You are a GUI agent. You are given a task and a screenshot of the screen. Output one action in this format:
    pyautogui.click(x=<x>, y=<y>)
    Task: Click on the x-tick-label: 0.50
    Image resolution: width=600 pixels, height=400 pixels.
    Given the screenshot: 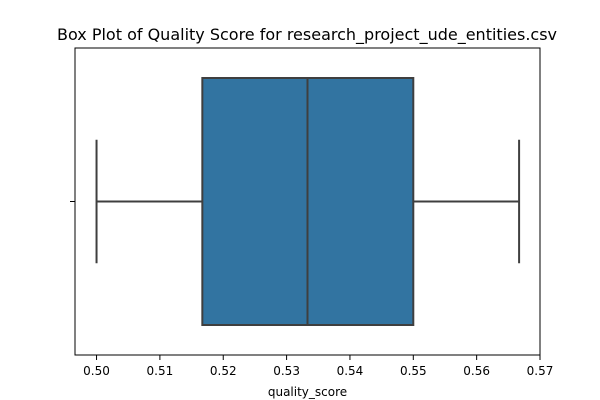 What is the action you would take?
    pyautogui.click(x=96, y=371)
    